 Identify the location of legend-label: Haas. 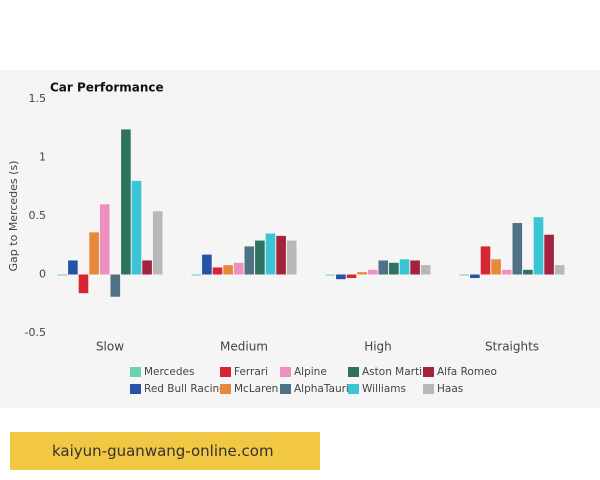
(450, 389).